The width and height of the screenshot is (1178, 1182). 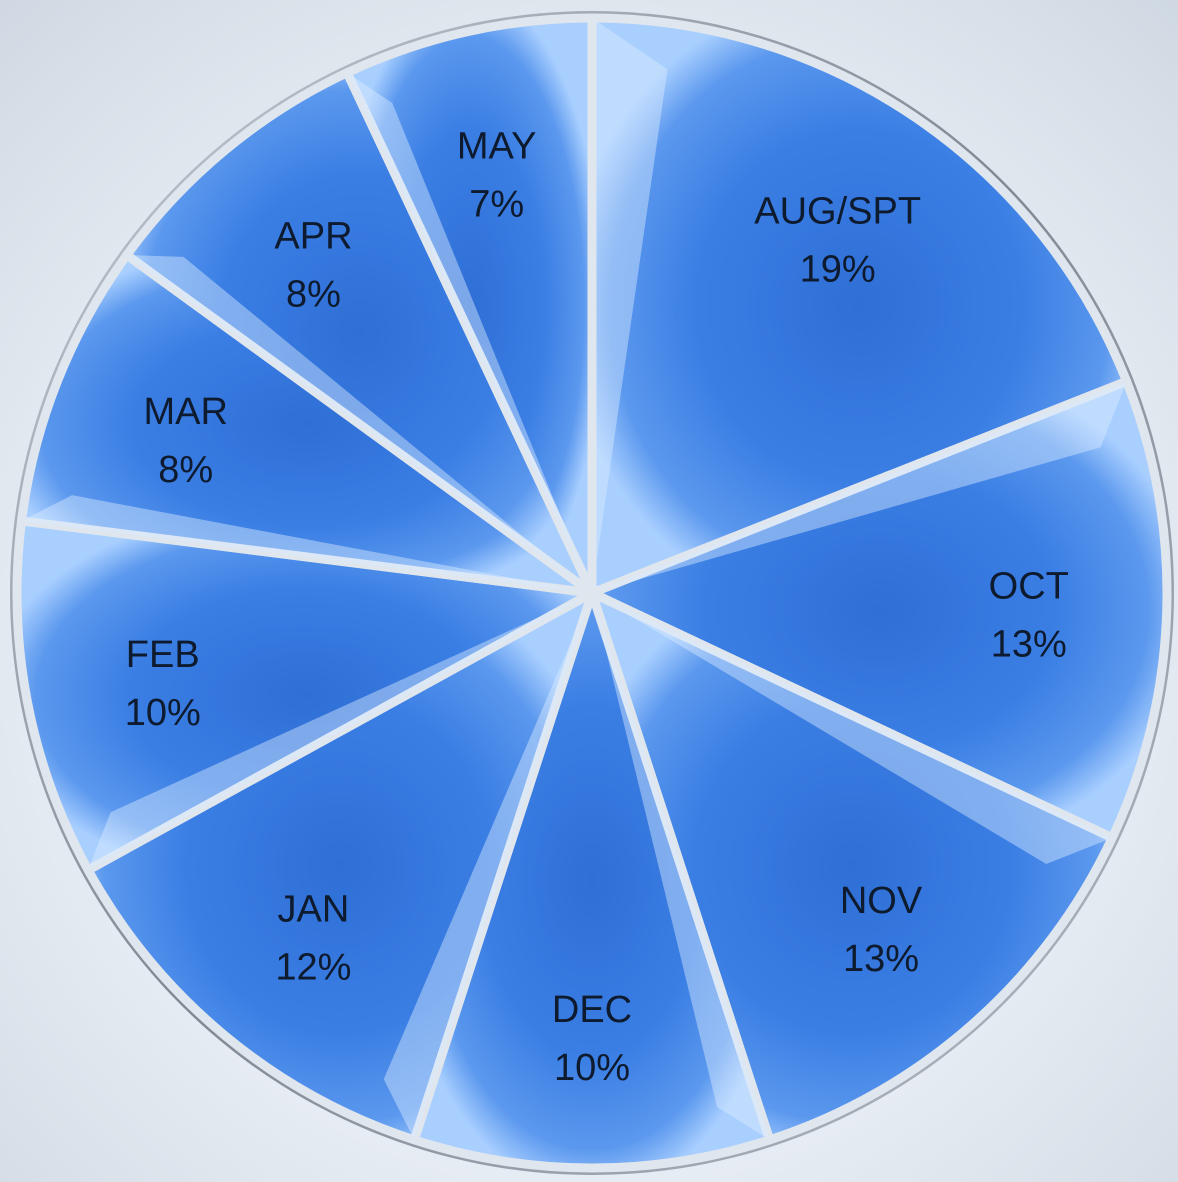 What do you see at coordinates (313, 968) in the screenshot?
I see `slice-value-label: 12%` at bounding box center [313, 968].